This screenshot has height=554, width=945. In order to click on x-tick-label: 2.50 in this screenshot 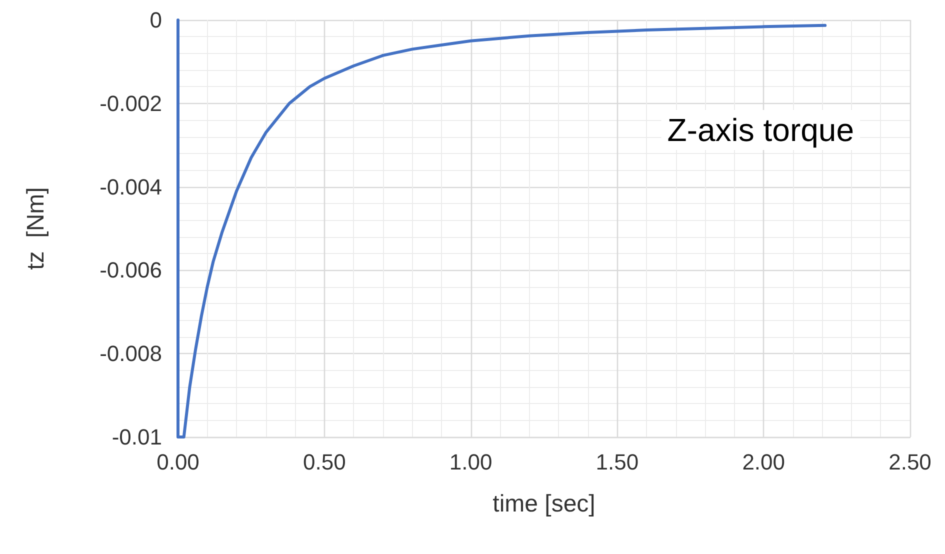, I will do `click(910, 462)`.